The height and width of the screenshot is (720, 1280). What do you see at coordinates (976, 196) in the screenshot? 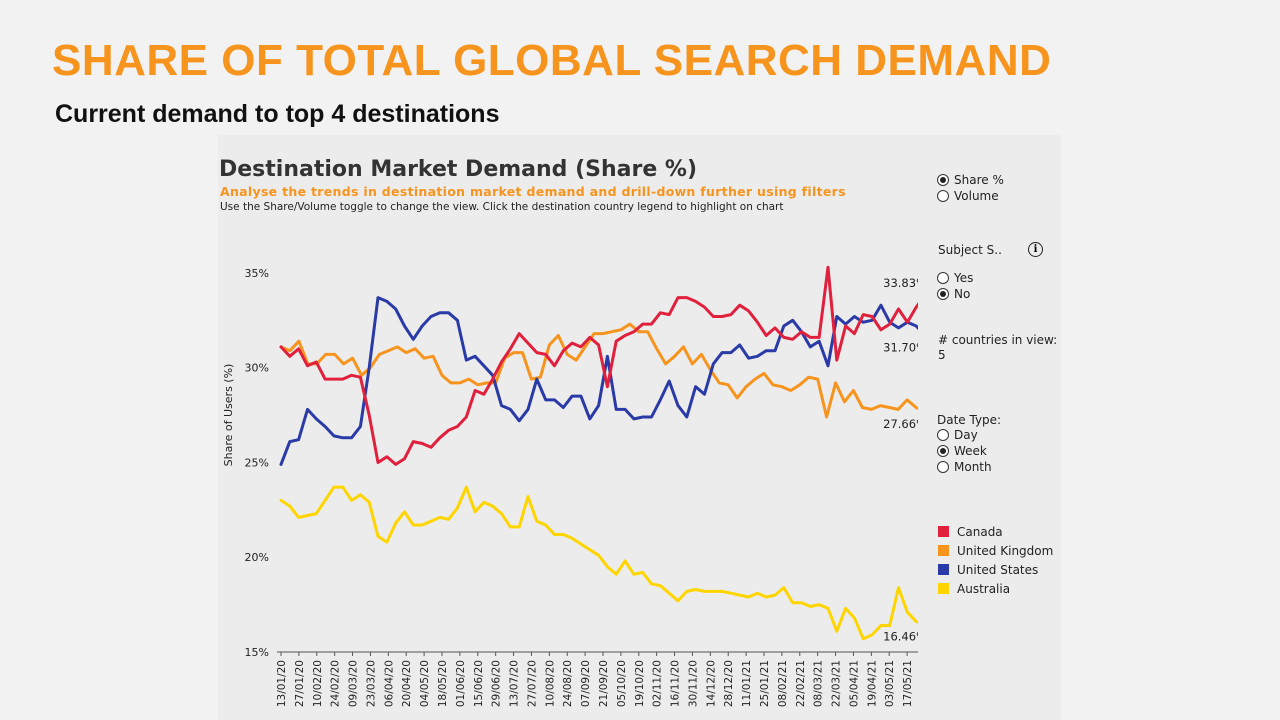
I see `view-option-label: Volume` at bounding box center [976, 196].